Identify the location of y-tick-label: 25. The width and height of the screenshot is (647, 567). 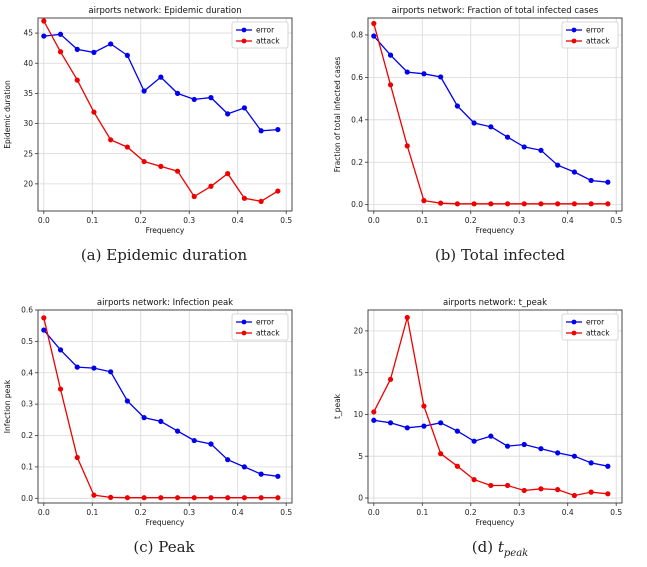
(28, 153).